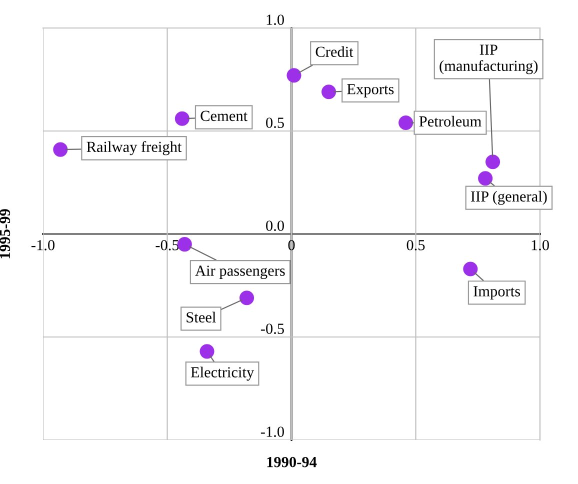 The width and height of the screenshot is (578, 484). What do you see at coordinates (415, 245) in the screenshot?
I see `x-tick-label: 0.5` at bounding box center [415, 245].